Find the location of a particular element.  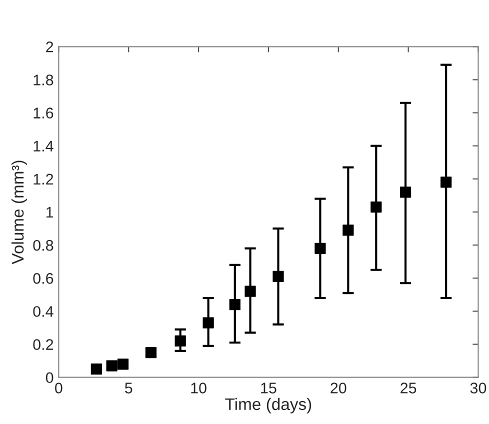

y-tick-label: 1.8 is located at coordinates (44, 80).